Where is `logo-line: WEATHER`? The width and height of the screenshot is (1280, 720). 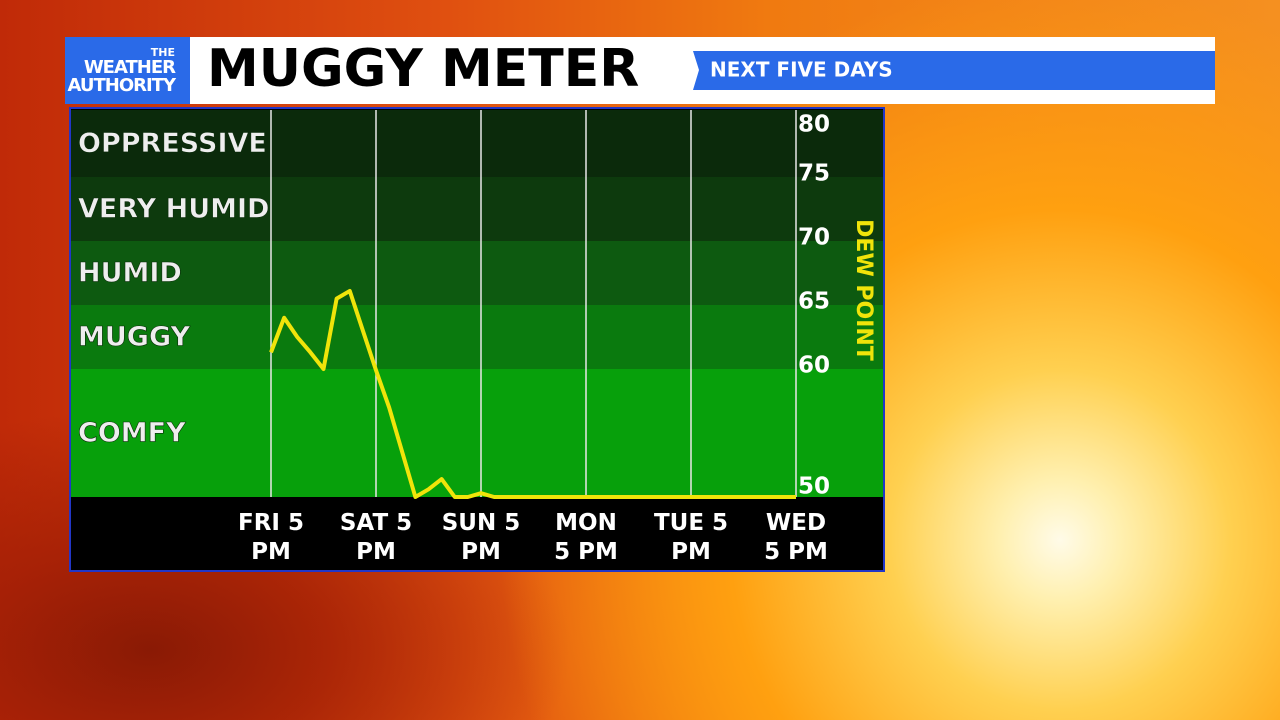 logo-line: WEATHER is located at coordinates (130, 67).